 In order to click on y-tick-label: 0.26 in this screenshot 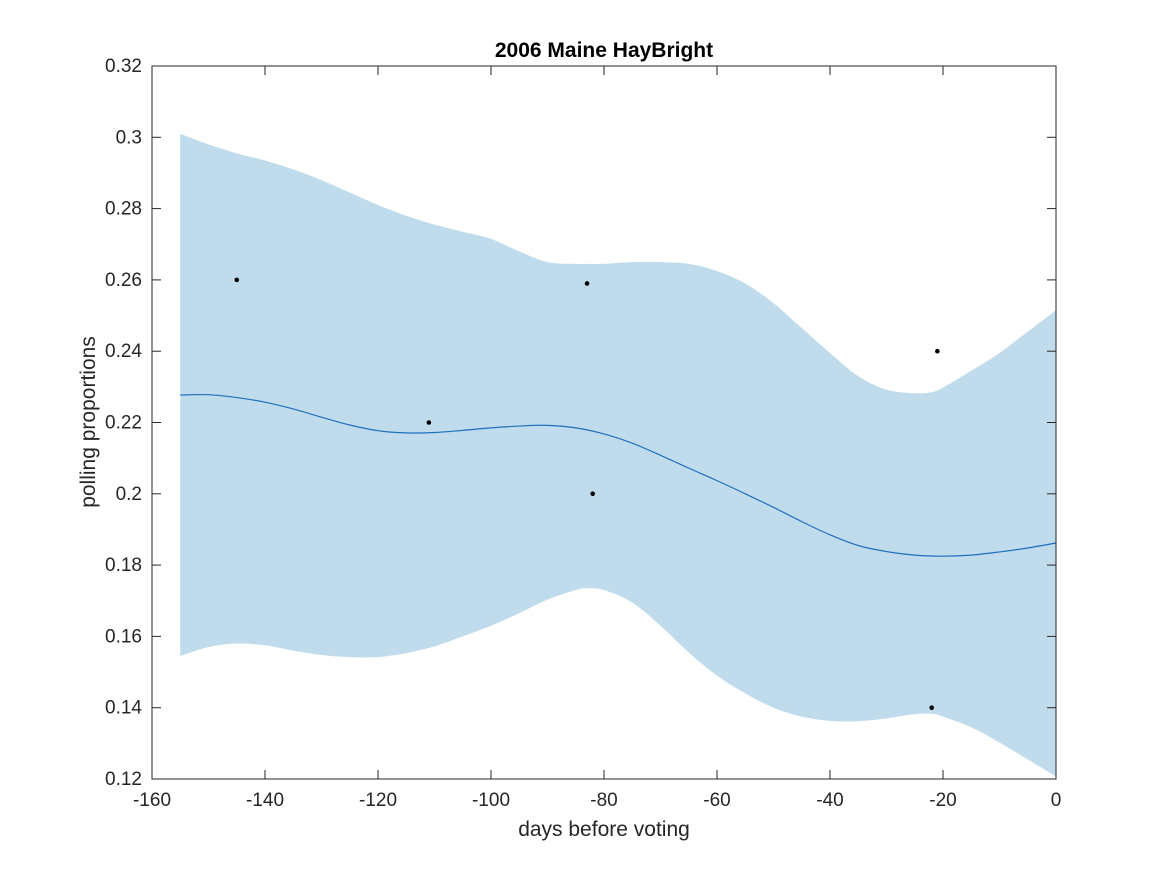, I will do `click(123, 280)`.